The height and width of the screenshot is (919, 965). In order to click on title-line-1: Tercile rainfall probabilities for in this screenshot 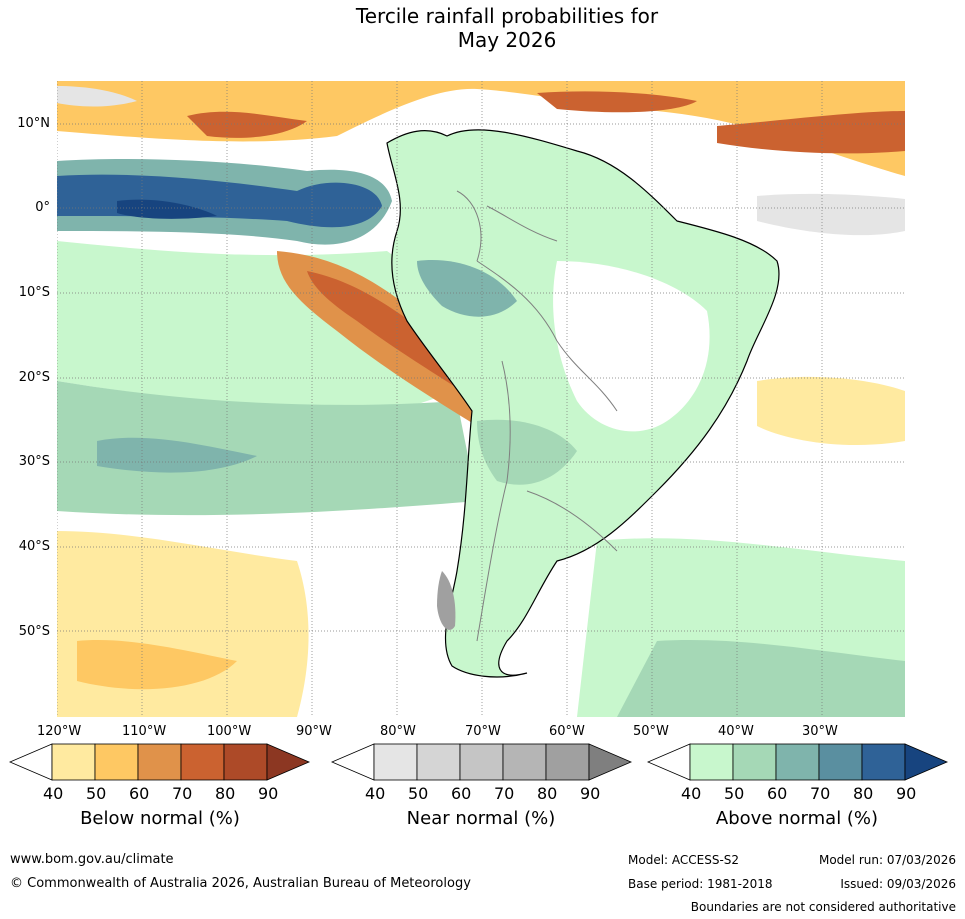, I will do `click(507, 16)`.